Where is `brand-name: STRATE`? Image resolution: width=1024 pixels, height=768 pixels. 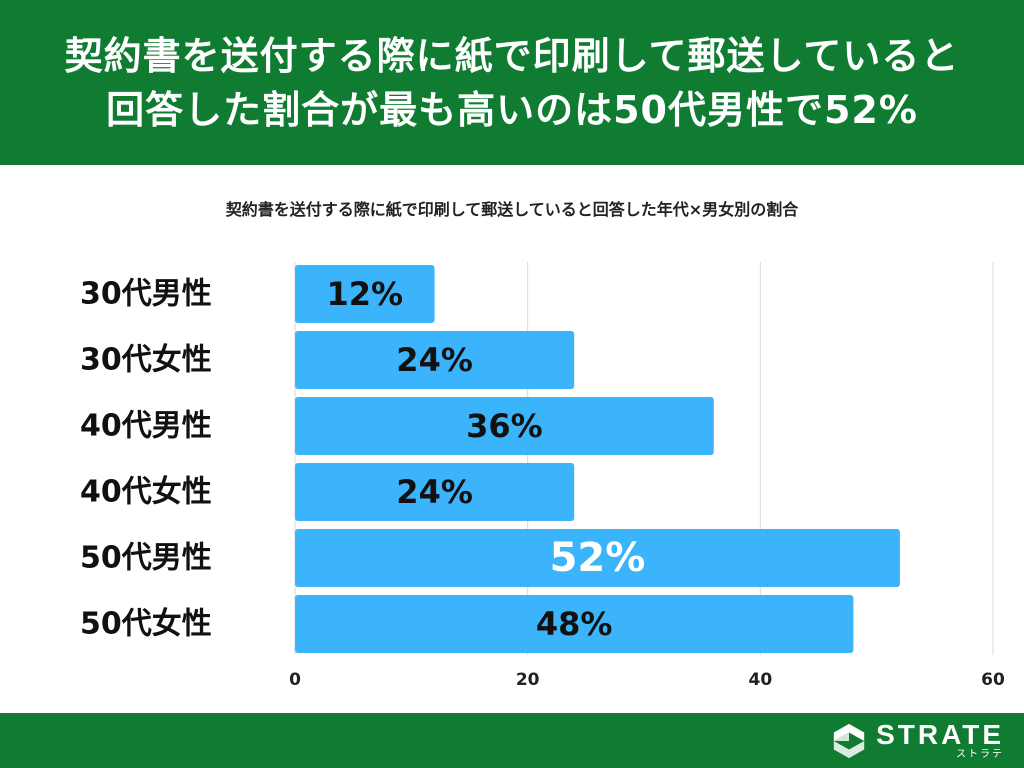
brand-name: STRATE is located at coordinates (940, 734).